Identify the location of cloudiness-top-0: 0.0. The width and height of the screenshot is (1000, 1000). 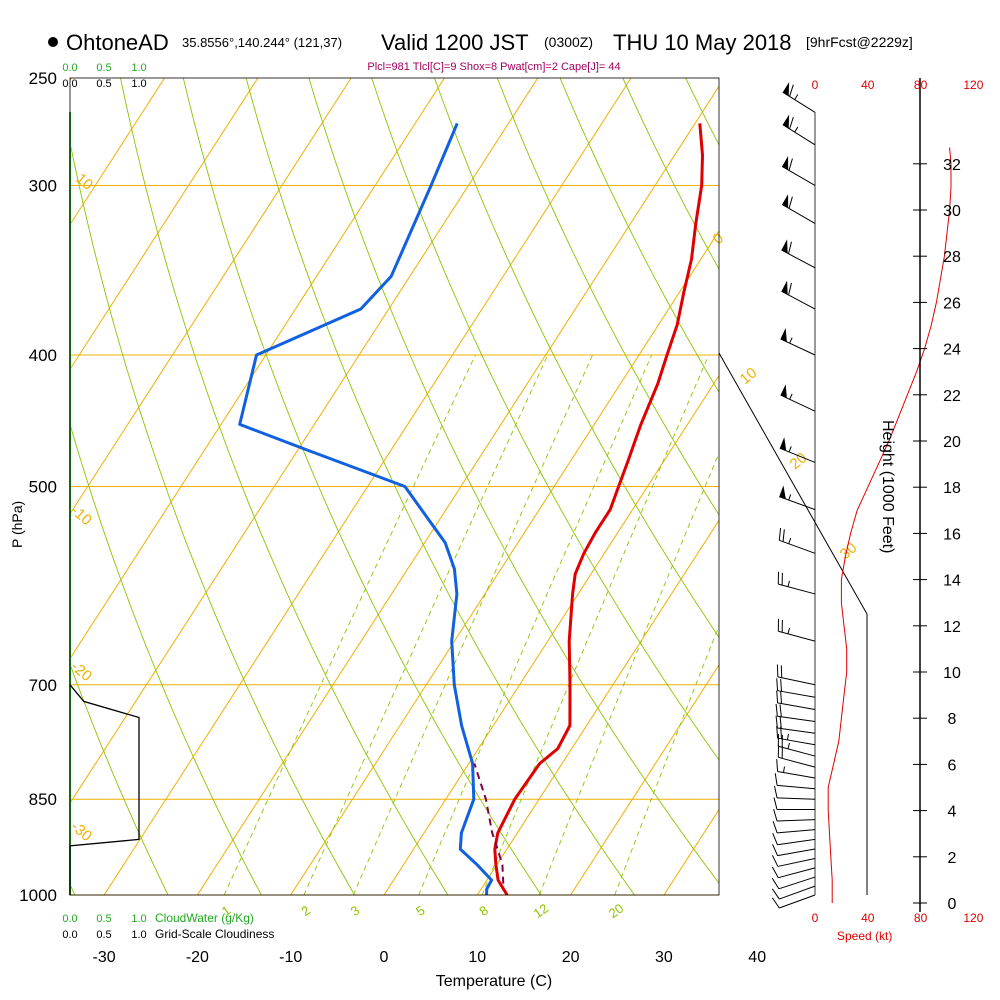
(69, 84).